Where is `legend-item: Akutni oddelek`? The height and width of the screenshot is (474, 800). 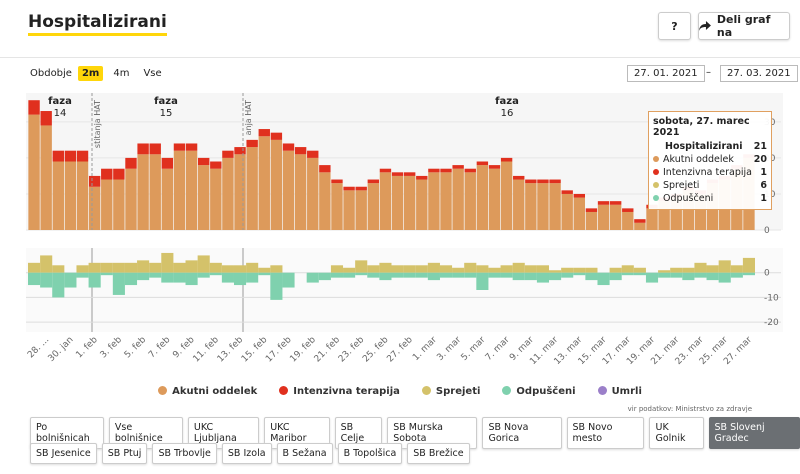 legend-item: Akutni oddelek is located at coordinates (207, 391).